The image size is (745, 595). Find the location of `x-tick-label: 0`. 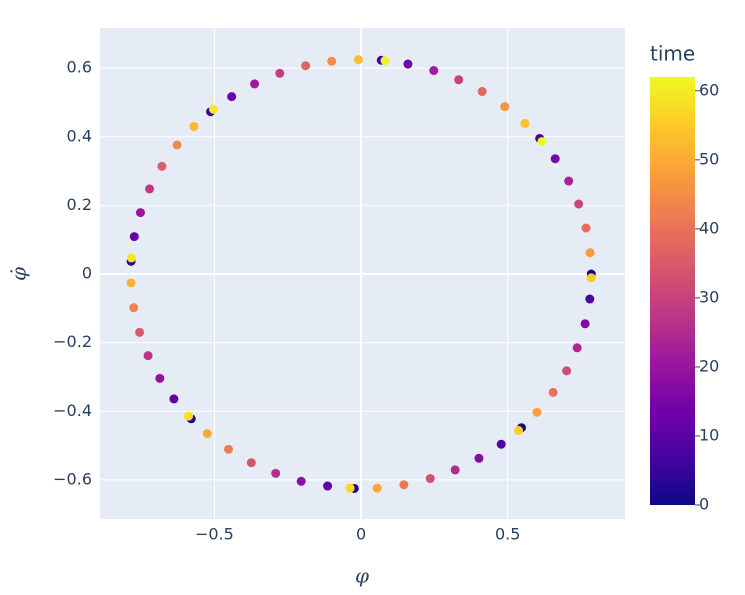

x-tick-label: 0 is located at coordinates (361, 534).